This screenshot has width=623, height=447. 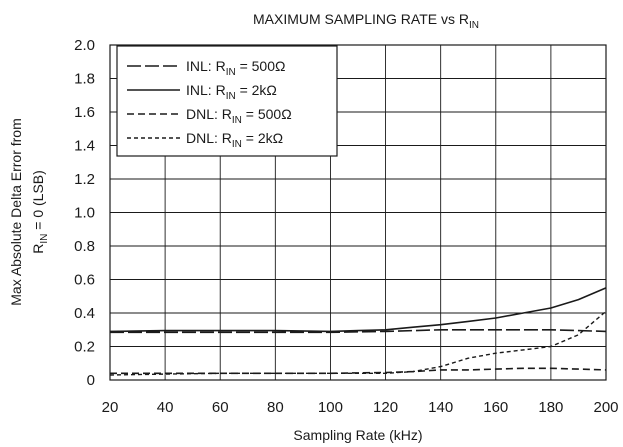 I want to click on x-tick-label: 20, so click(x=110, y=407).